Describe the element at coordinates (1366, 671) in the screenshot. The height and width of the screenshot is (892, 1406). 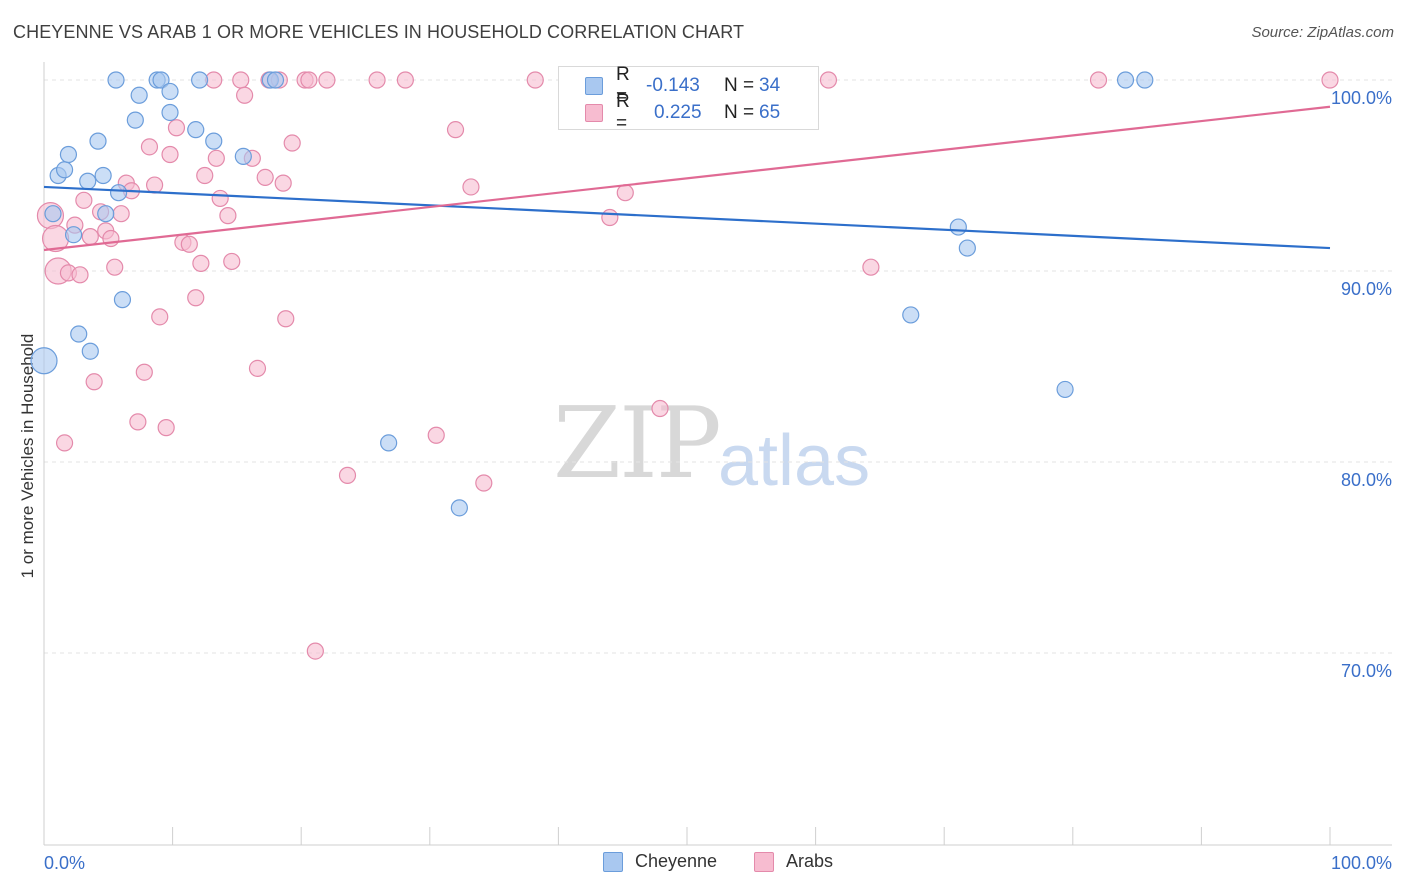
I see `y-tick-label: 70.0%` at that location.